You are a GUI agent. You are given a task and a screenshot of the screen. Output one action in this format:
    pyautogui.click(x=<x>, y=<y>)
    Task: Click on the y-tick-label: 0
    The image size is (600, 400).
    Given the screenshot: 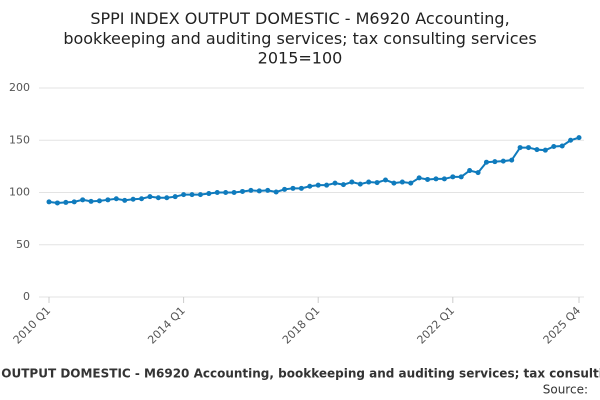 What is the action you would take?
    pyautogui.click(x=26, y=296)
    